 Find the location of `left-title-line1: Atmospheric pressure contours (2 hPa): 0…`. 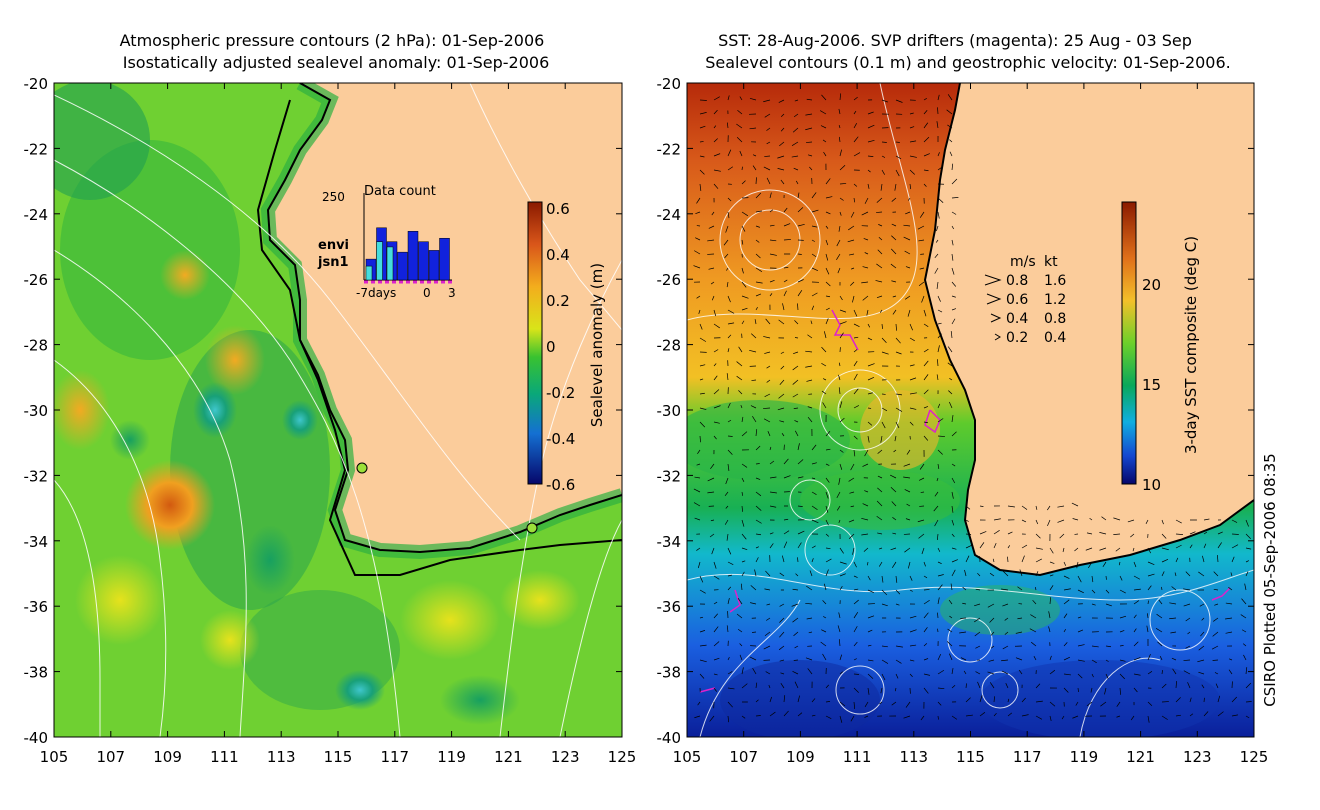

left-title-line1: Atmospheric pressure contours (2 hPa): 0… is located at coordinates (332, 40).